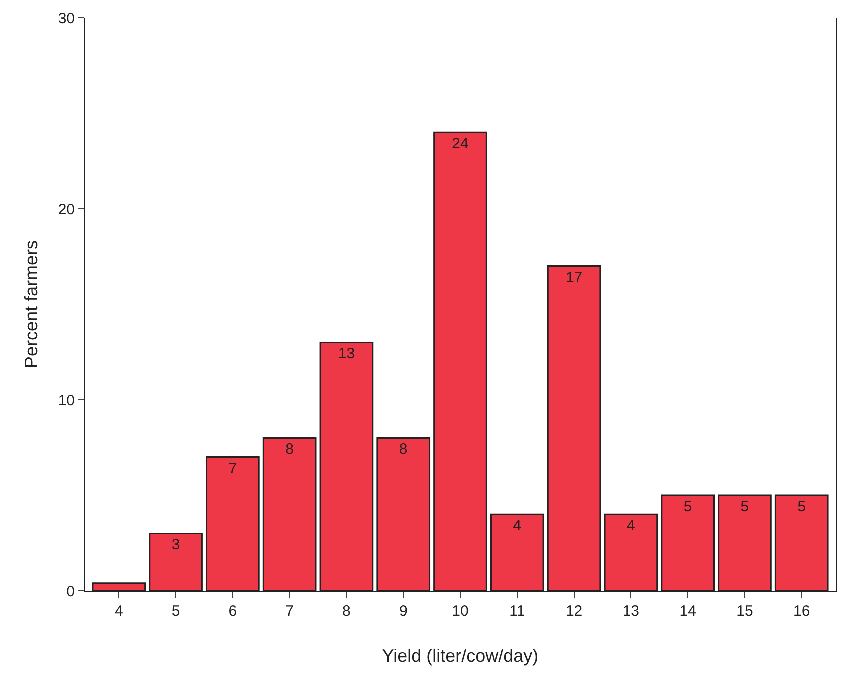 This screenshot has height=691, width=847. What do you see at coordinates (745, 611) in the screenshot?
I see `x-tick-label: 15` at bounding box center [745, 611].